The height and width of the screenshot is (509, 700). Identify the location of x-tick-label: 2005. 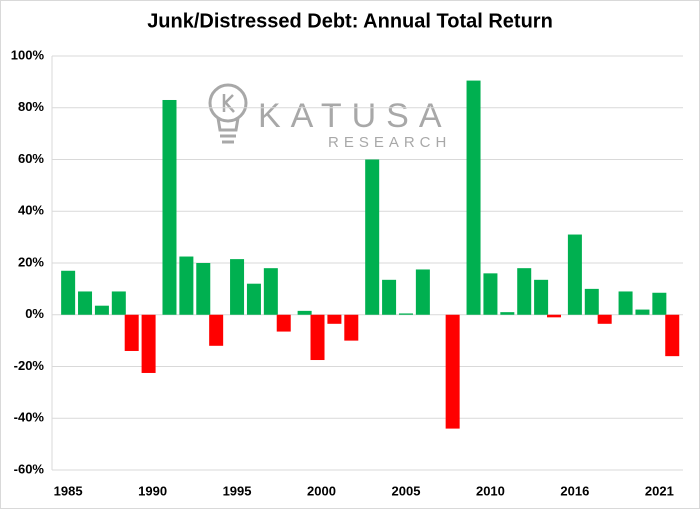
(406, 490).